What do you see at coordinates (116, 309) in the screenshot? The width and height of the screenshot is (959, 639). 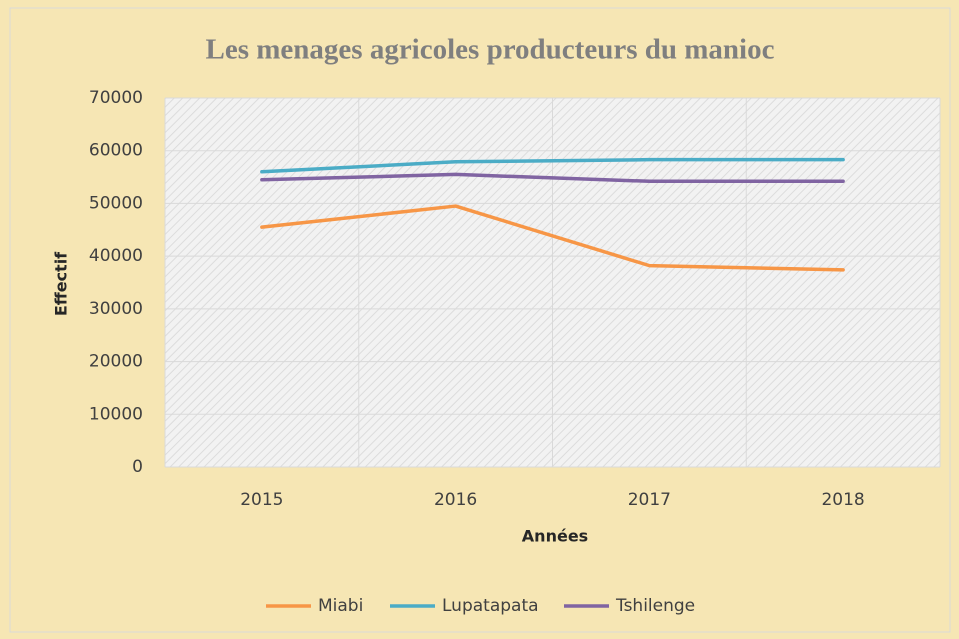 I see `y-tick-label: 30000` at bounding box center [116, 309].